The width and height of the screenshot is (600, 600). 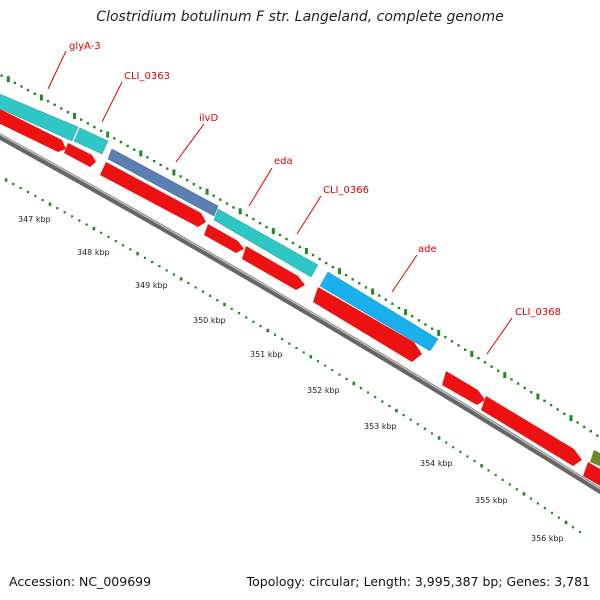 I want to click on tick-label-354: 354 kbp, so click(x=436, y=463).